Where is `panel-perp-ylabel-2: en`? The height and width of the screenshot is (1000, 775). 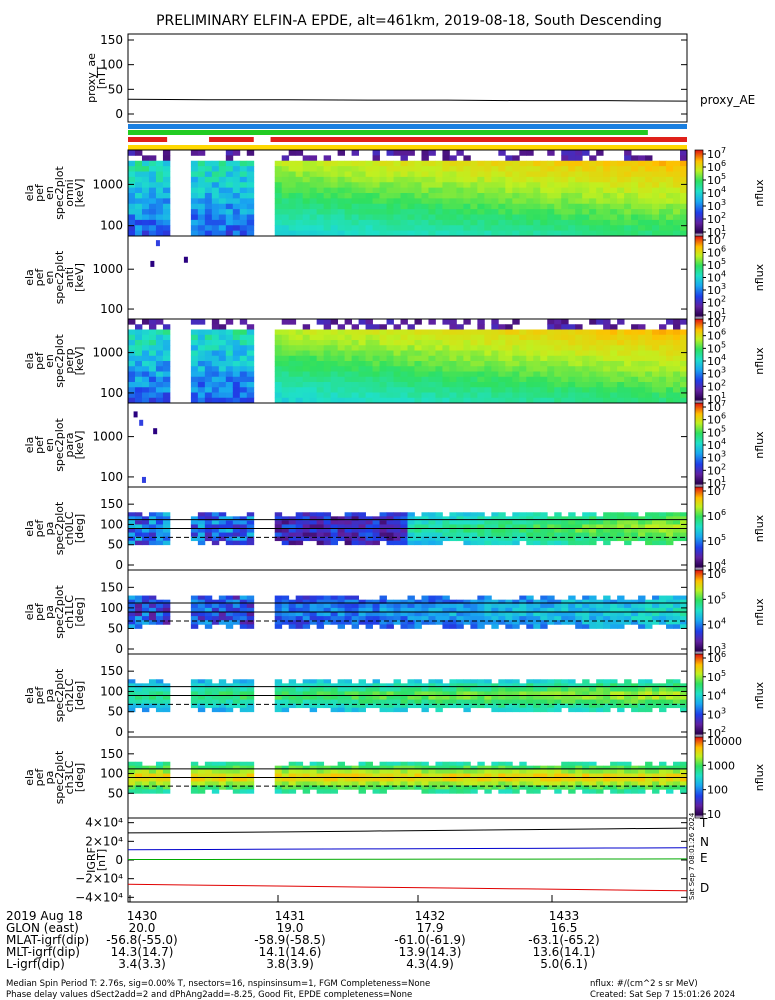
panel-perp-ylabel-2: en is located at coordinates (49, 361).